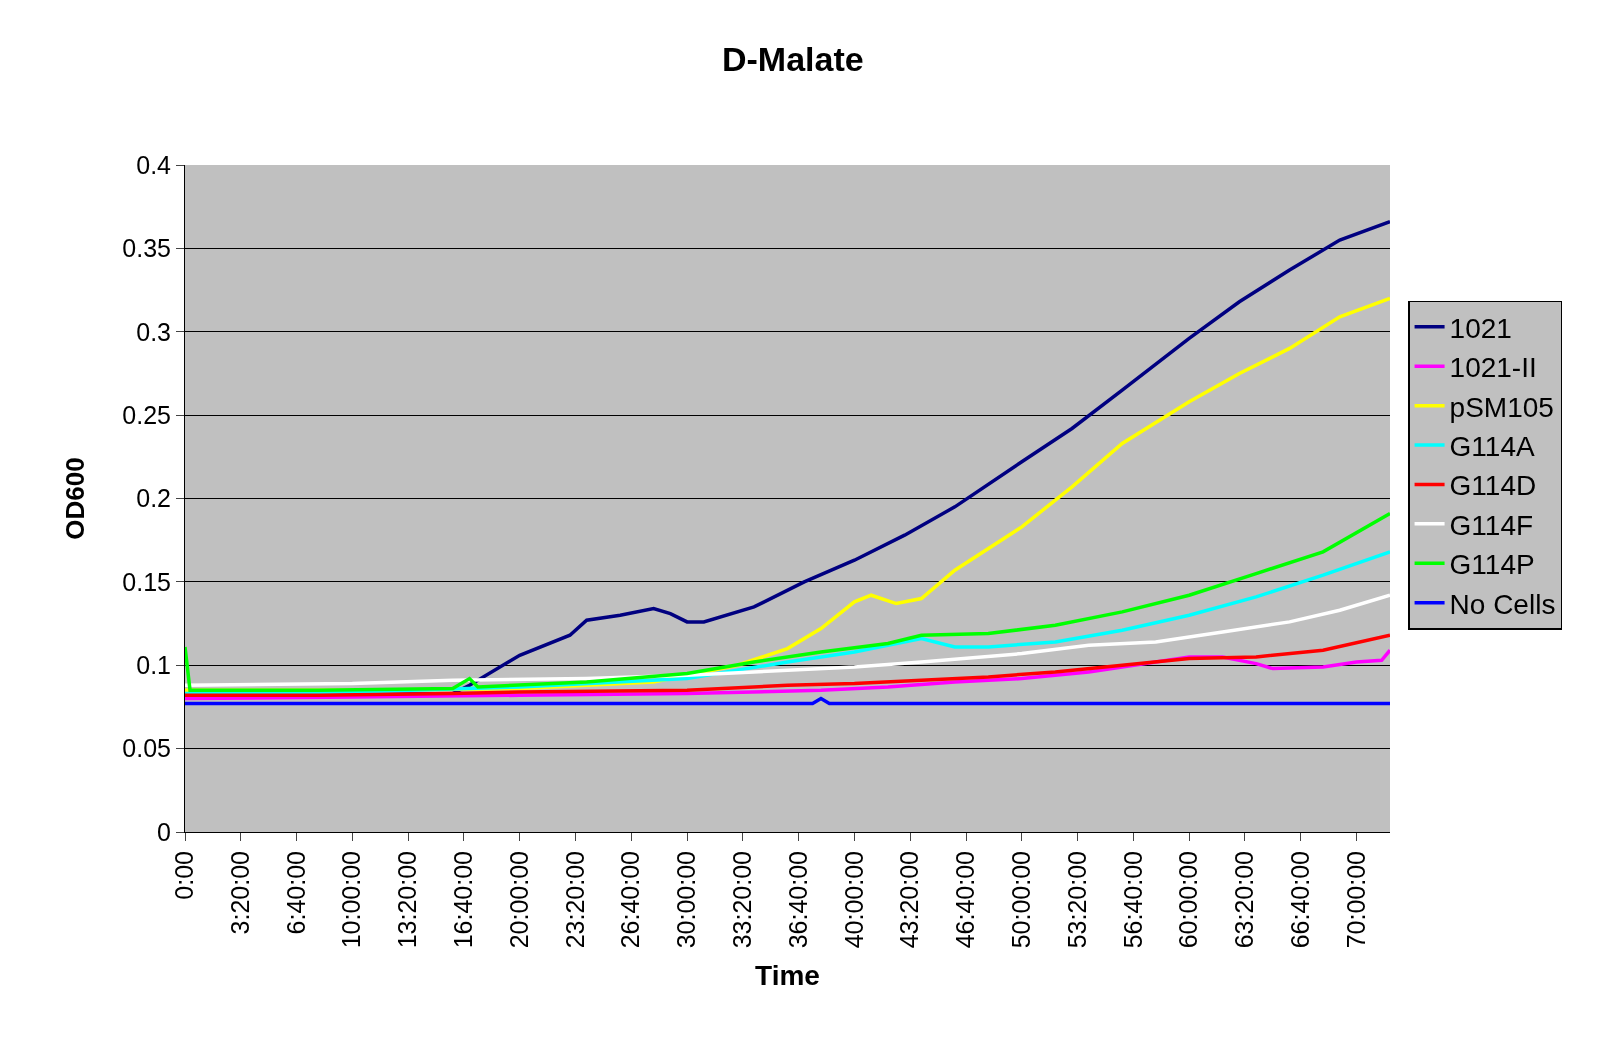 Image resolution: width=1618 pixels, height=1057 pixels. Describe the element at coordinates (797, 900) in the screenshot. I see `x-tick-label: 36:40:00` at that location.